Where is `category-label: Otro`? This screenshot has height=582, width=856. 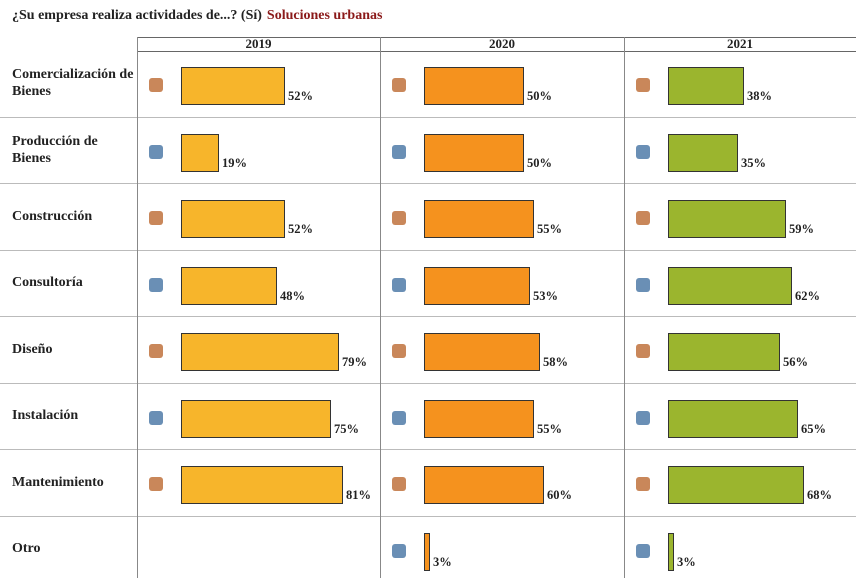 category-label: Otro is located at coordinates (74, 549).